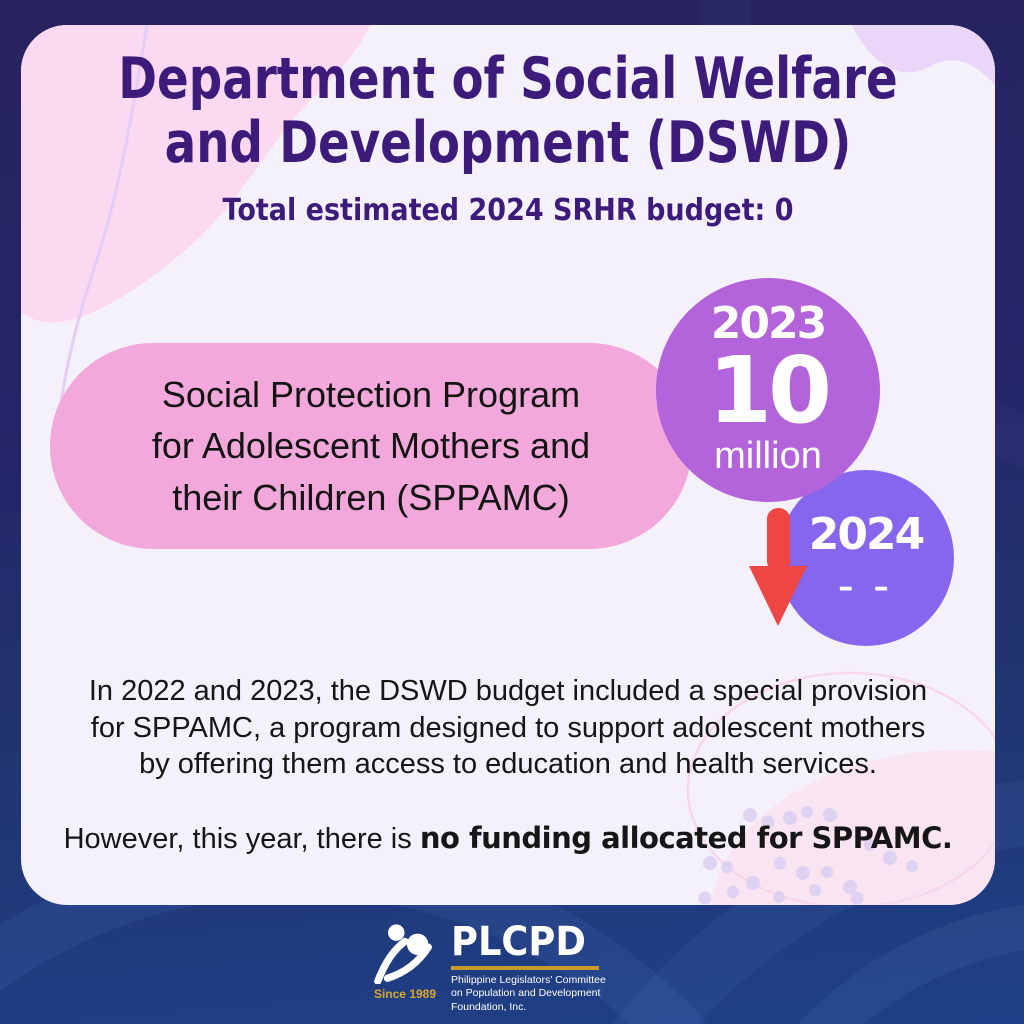 This screenshot has height=1024, width=1024. Describe the element at coordinates (508, 210) in the screenshot. I see `budget-subtitle: Total estimated 2024 SRHR budget: 0` at that location.